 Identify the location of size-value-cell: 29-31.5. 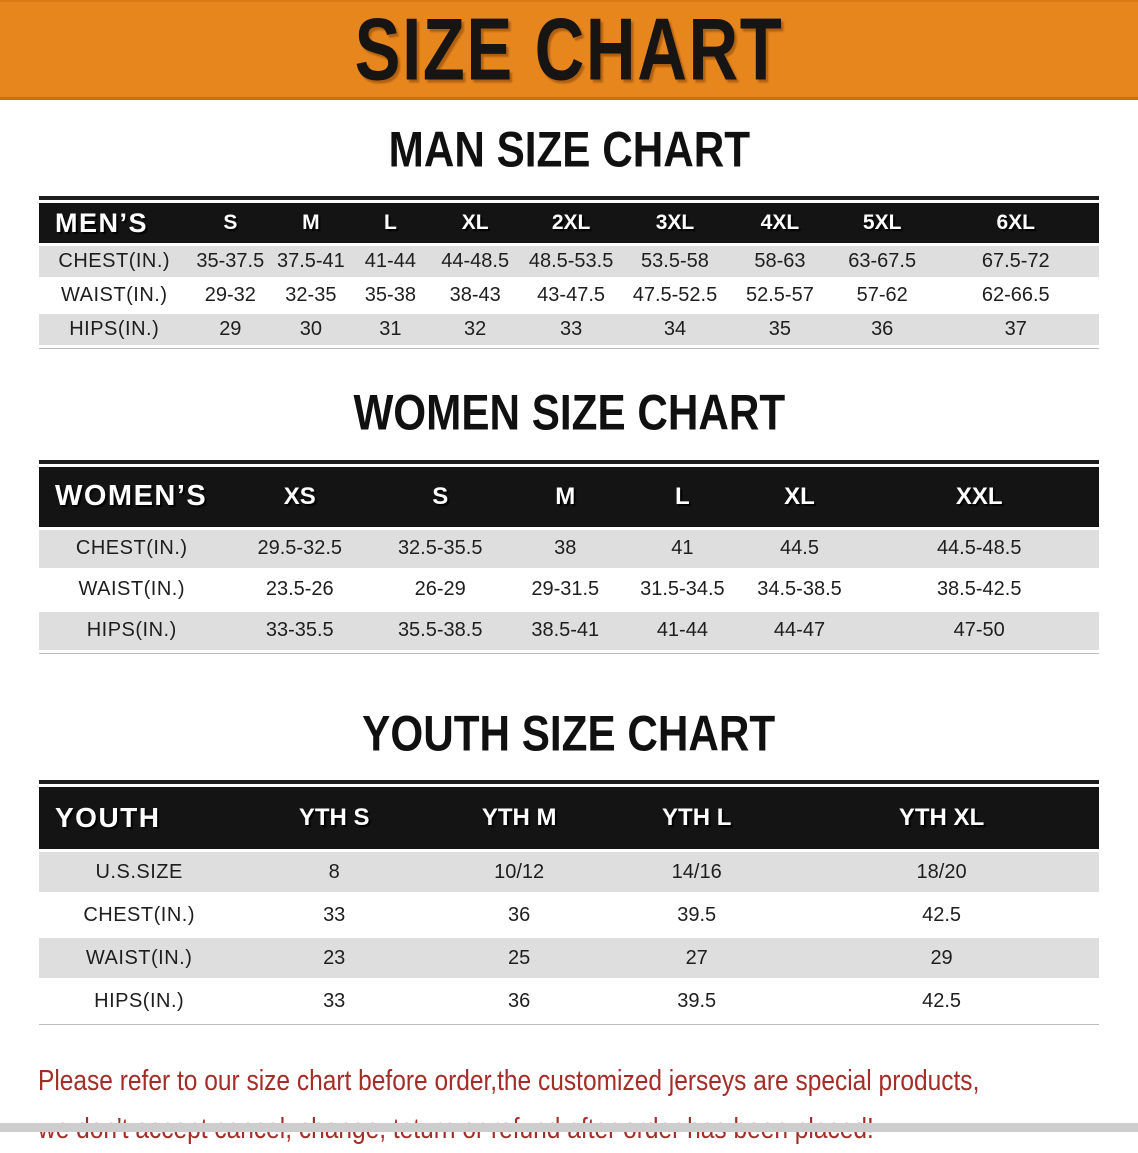
(565, 589).